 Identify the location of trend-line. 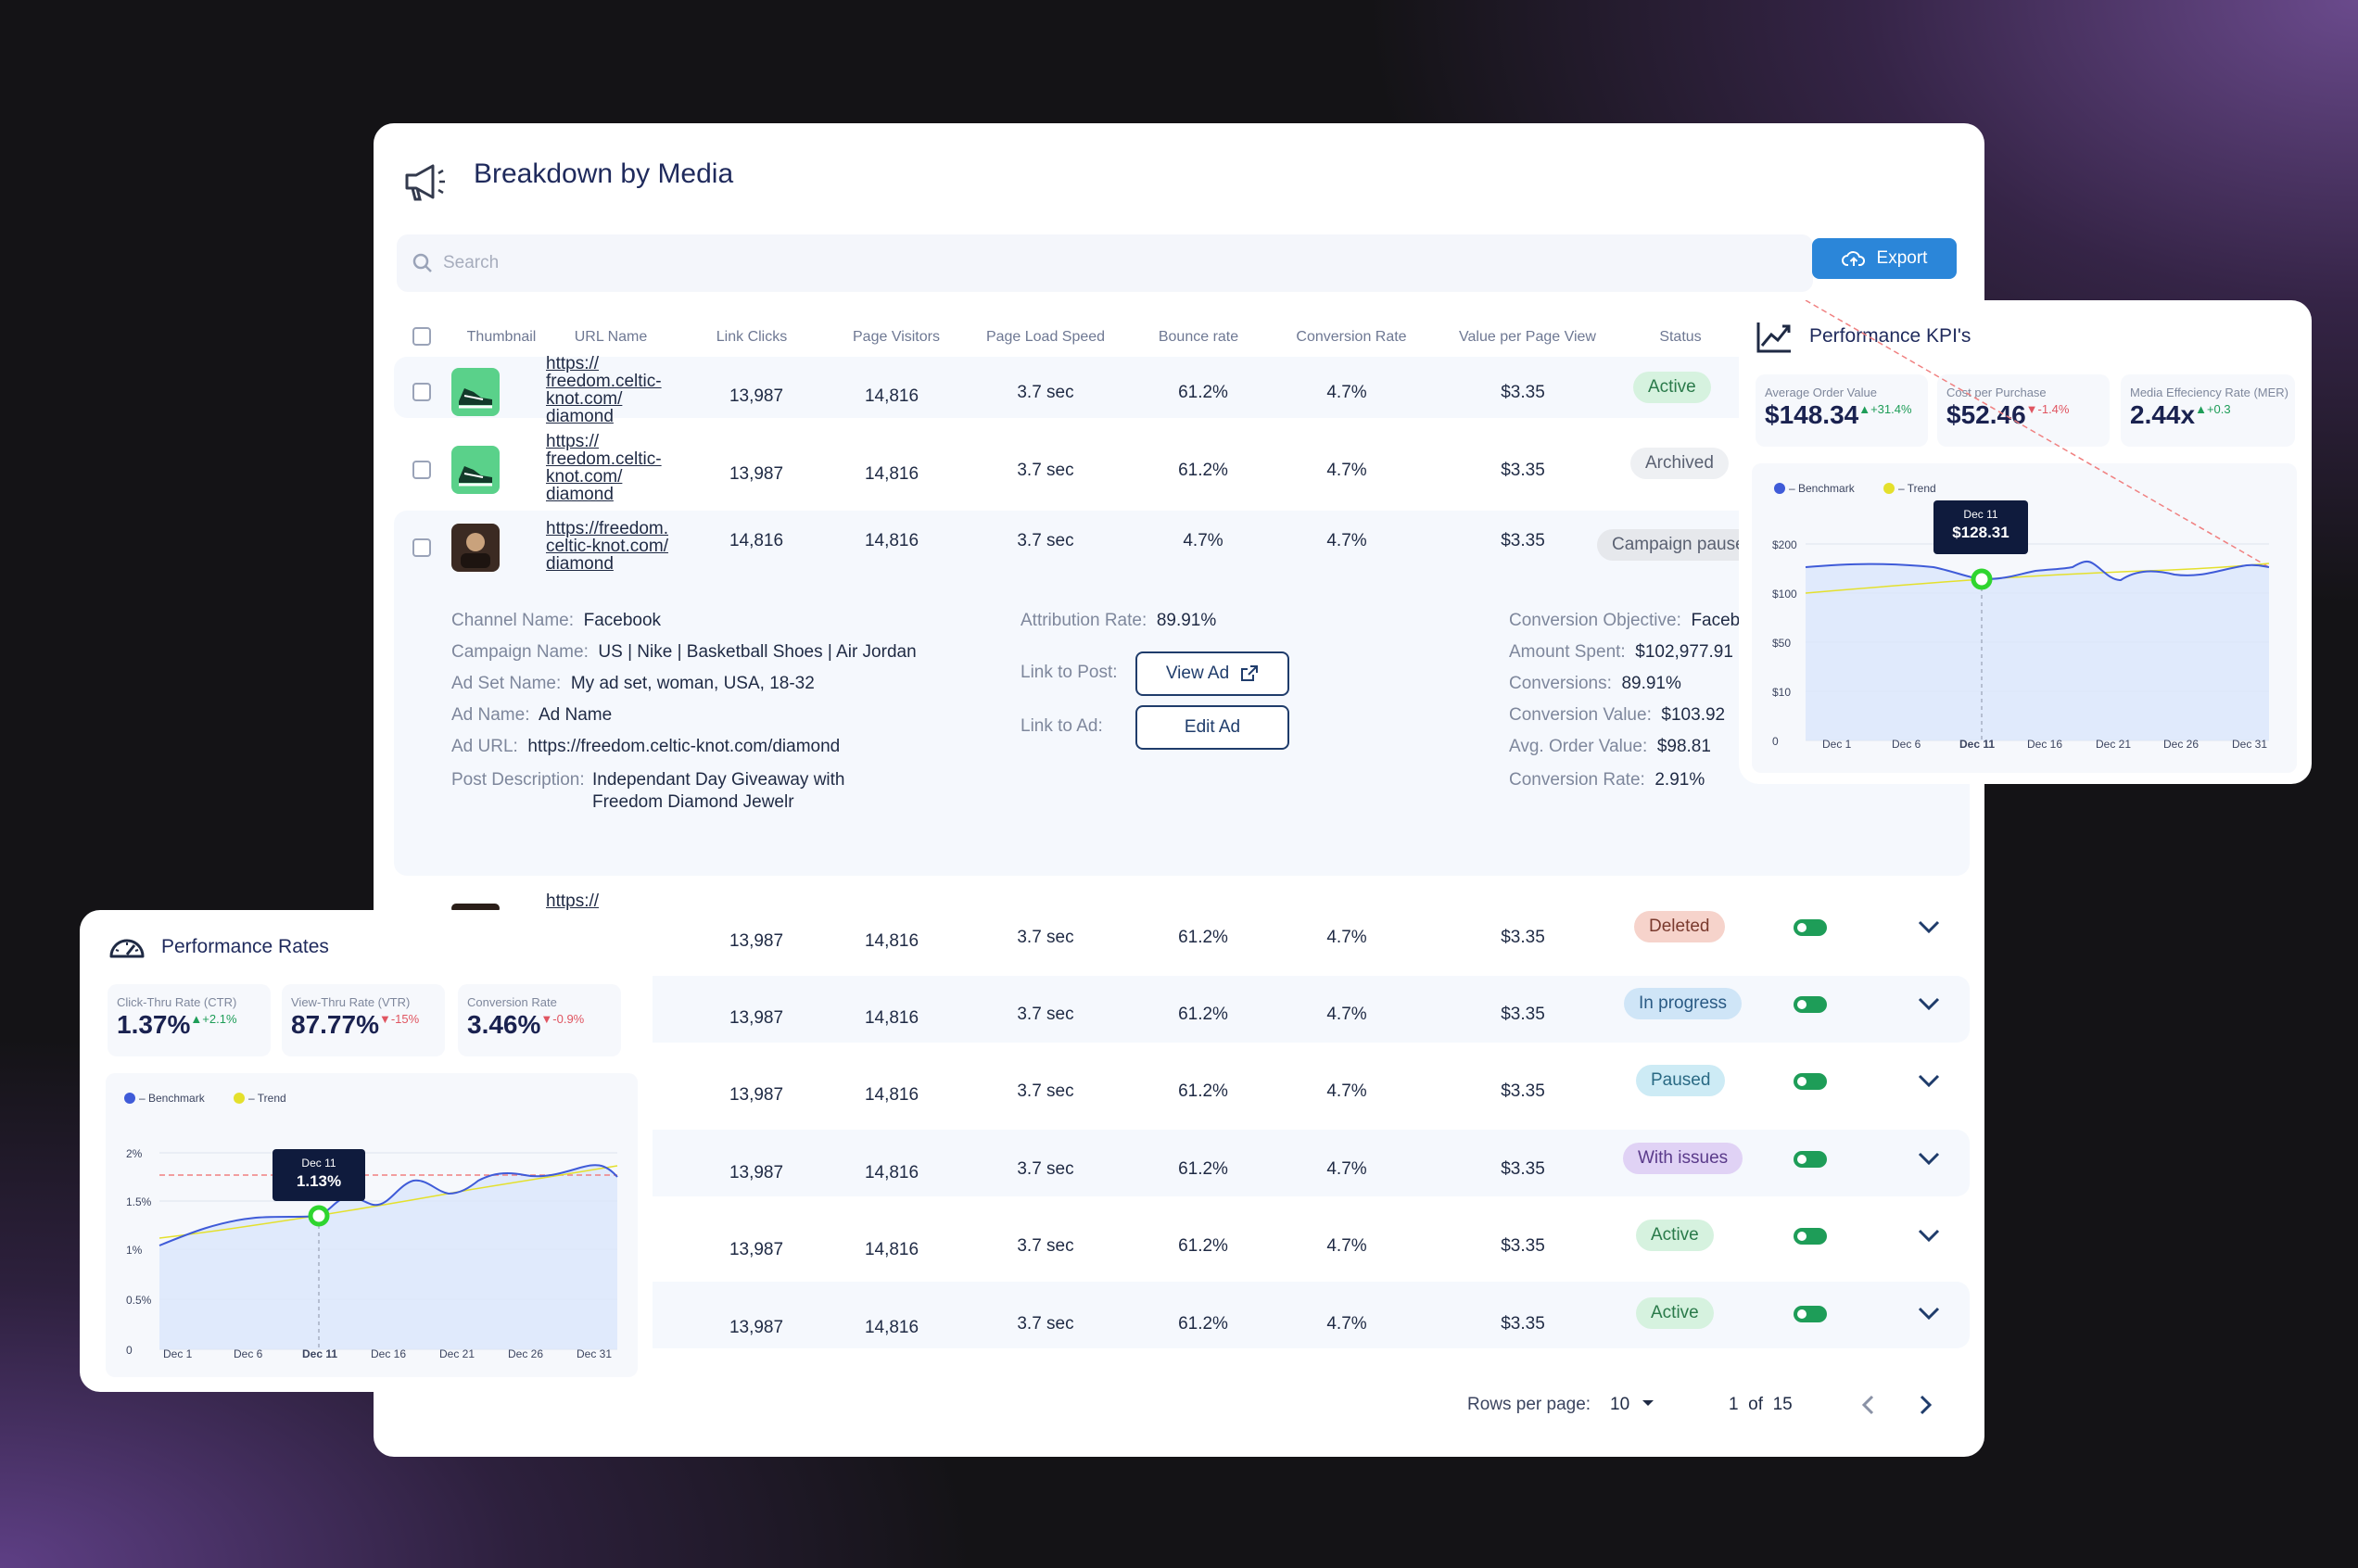
(2038, 578).